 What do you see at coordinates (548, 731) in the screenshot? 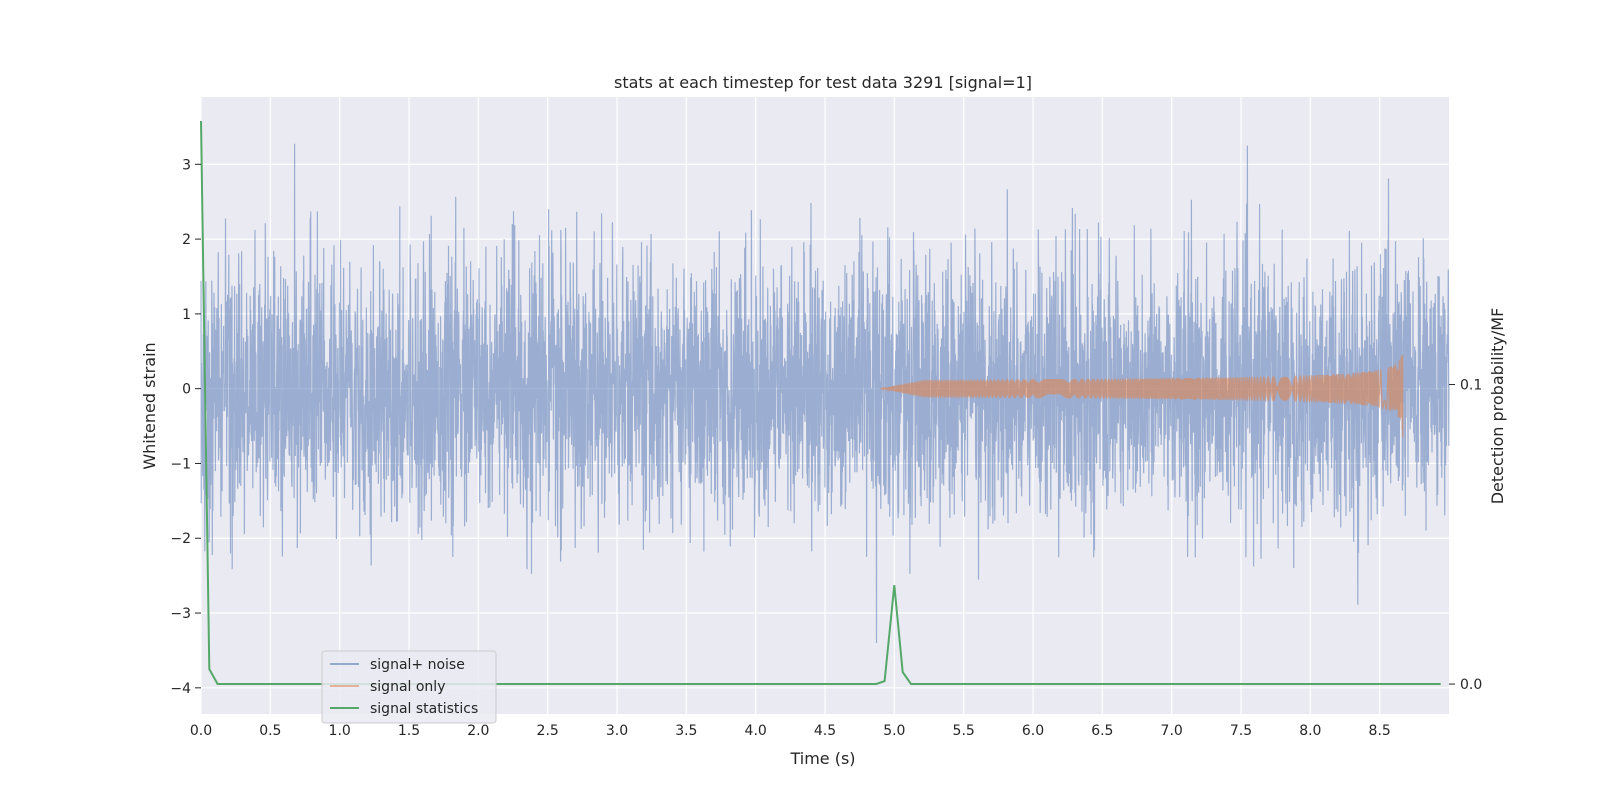
I see `x-tick-label: 2.5` at bounding box center [548, 731].